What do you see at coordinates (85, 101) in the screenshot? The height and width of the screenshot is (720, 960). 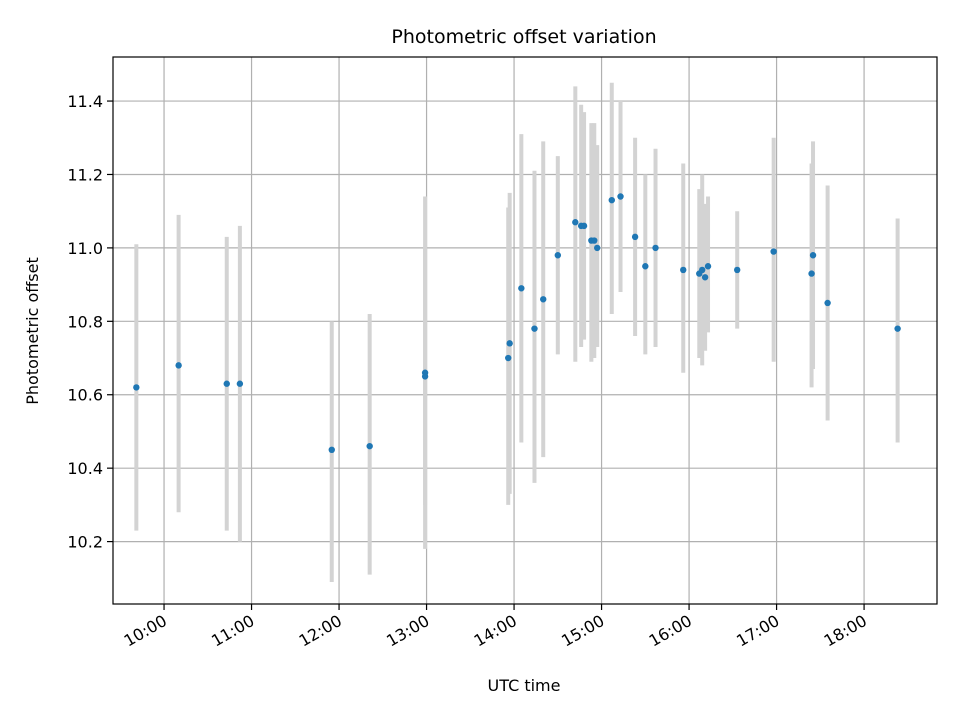 I see `y-tick-label: 11.4` at bounding box center [85, 101].